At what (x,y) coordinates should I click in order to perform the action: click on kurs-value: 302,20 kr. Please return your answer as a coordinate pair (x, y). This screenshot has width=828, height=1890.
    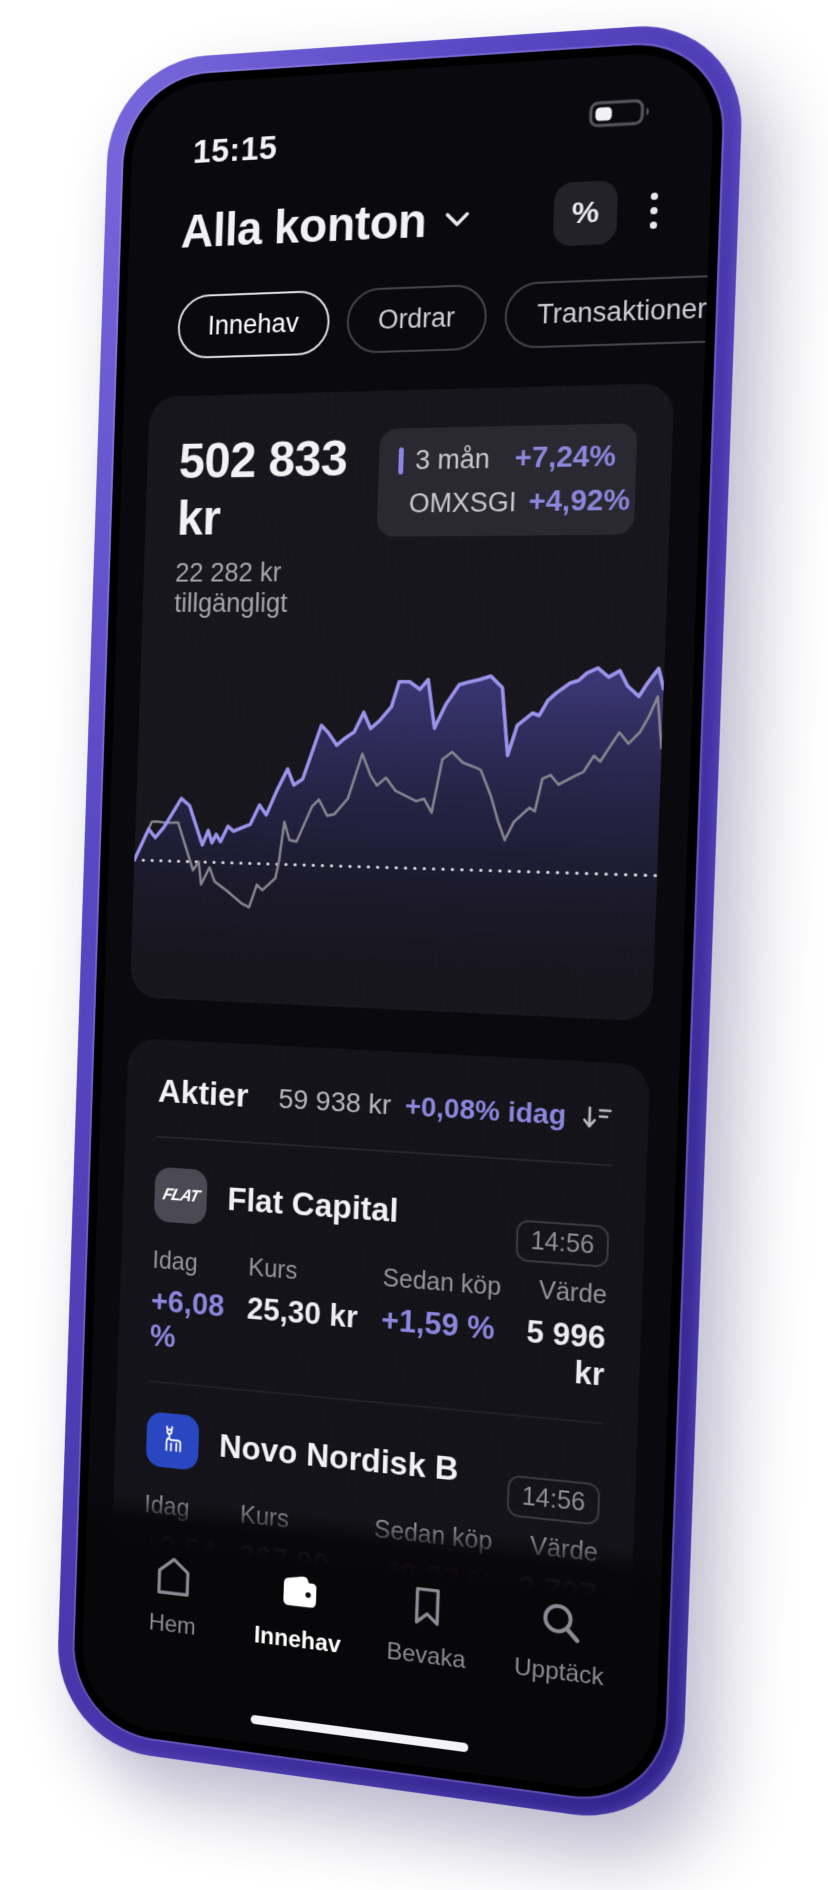
    Looking at the image, I should click on (297, 1791).